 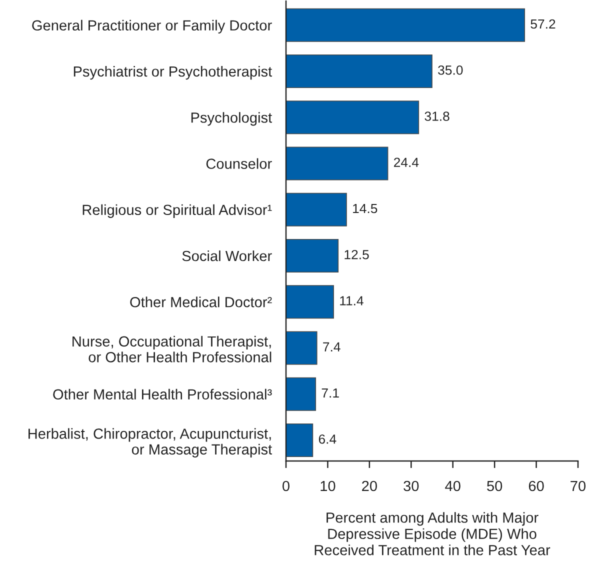 I want to click on x-tick-label: 0, so click(x=286, y=486).